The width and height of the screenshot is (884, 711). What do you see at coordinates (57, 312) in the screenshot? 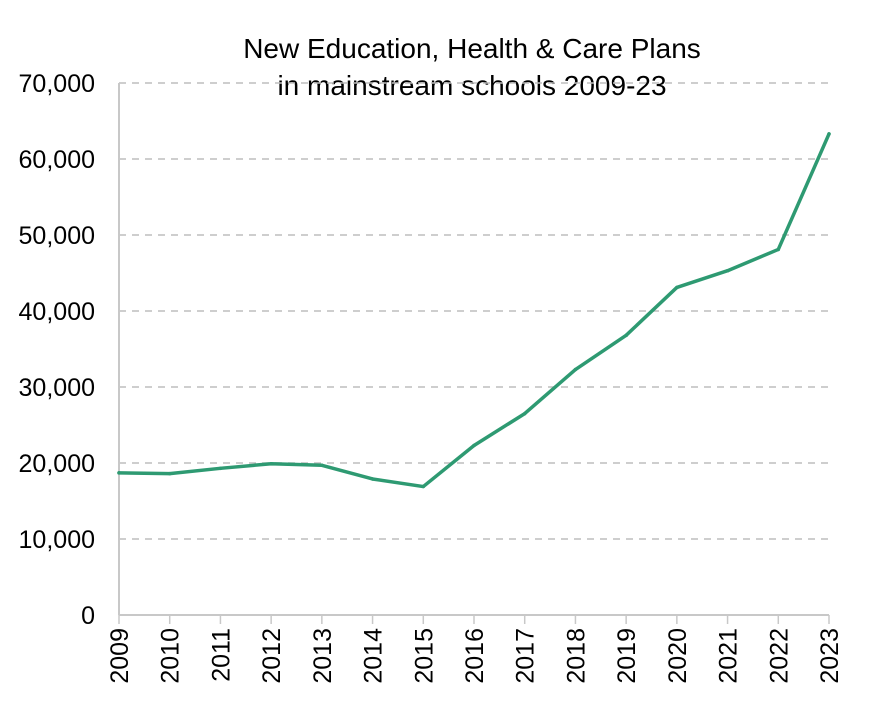
I see `y-tick-label-40000: 40,000` at bounding box center [57, 312].